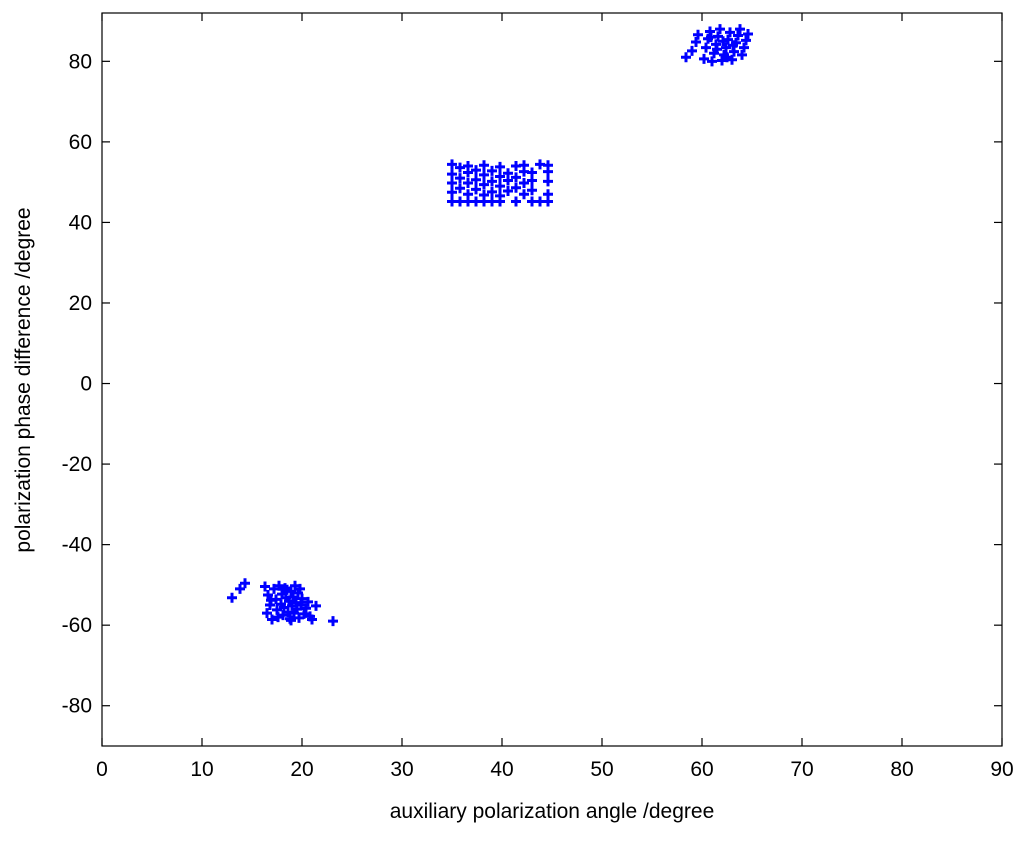 This screenshot has width=1024, height=841. I want to click on x-tick-label: 60, so click(701, 769).